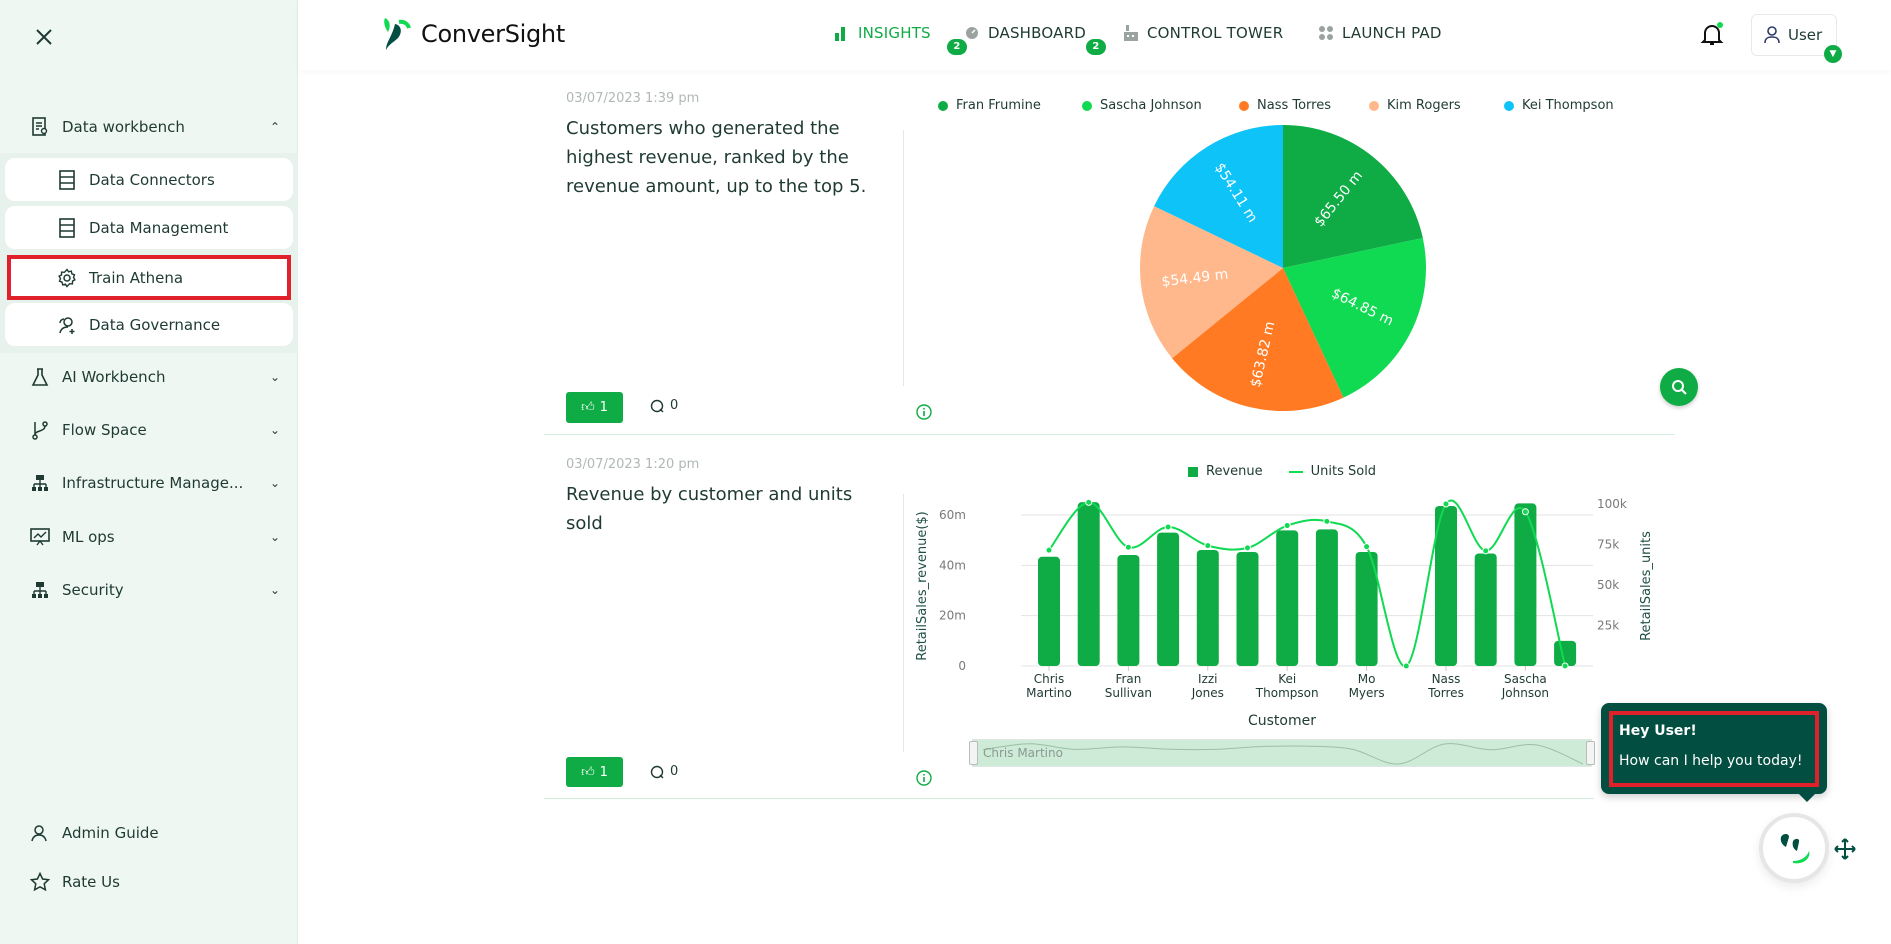  Describe the element at coordinates (1796, 38) in the screenshot. I see `user-menu-button: User ▼` at that location.